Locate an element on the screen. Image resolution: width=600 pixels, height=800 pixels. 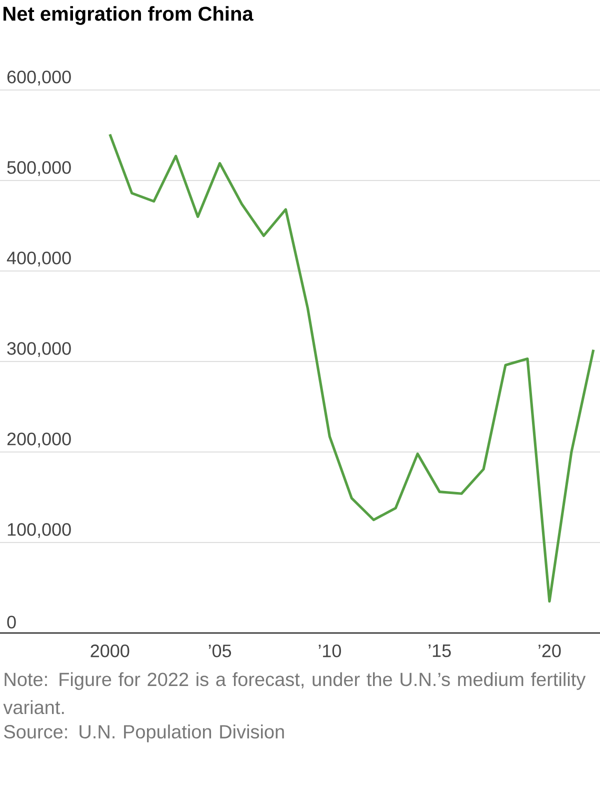
chart-title: Net emigration from China is located at coordinates (129, 15).